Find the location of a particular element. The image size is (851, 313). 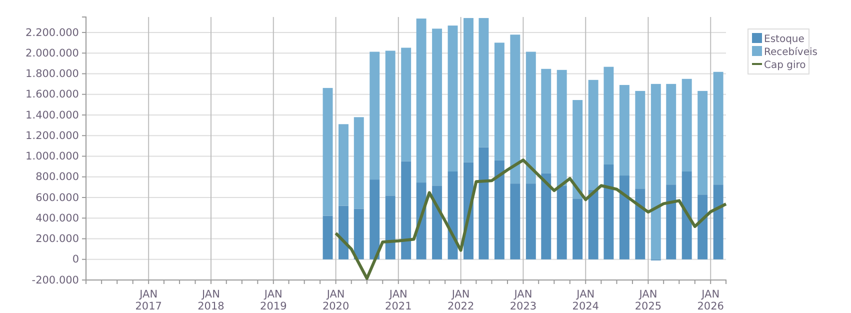

legend-label: Recebíveis is located at coordinates (791, 52).